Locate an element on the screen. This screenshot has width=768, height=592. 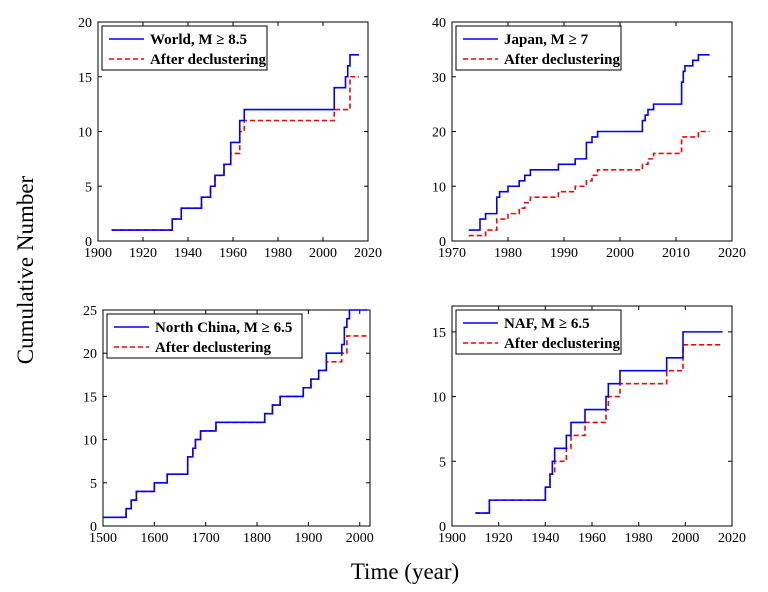
y-tick-label: 30 is located at coordinates (439, 78).